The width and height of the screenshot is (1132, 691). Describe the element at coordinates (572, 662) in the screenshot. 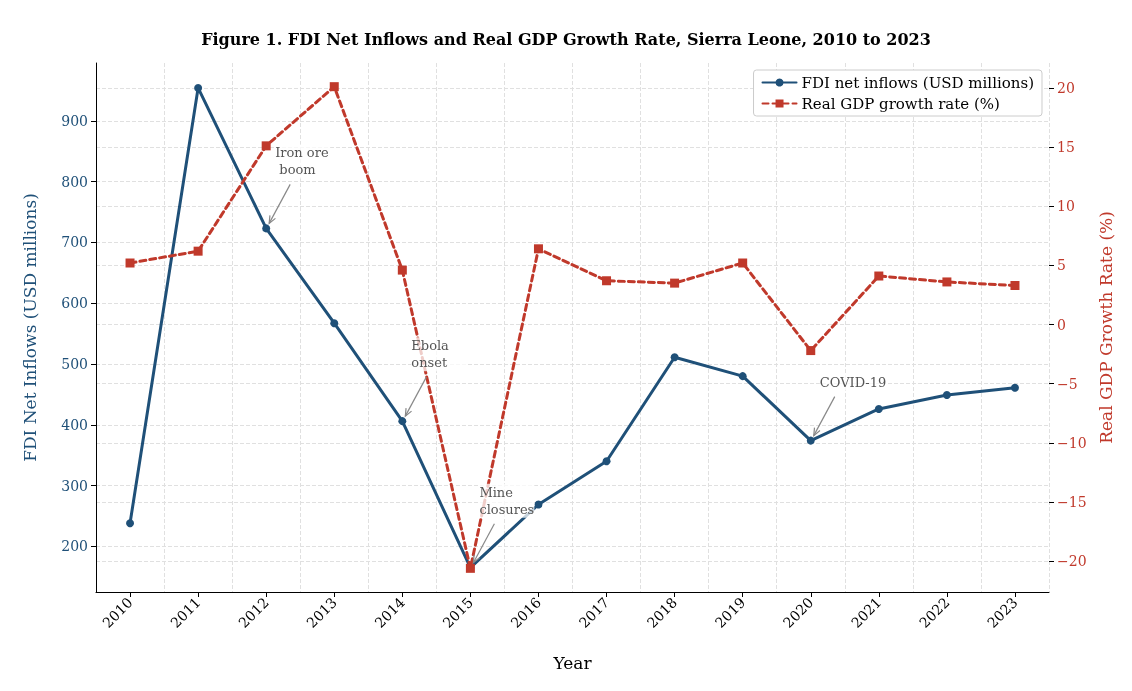

I see `x-axis-title: Year` at that location.